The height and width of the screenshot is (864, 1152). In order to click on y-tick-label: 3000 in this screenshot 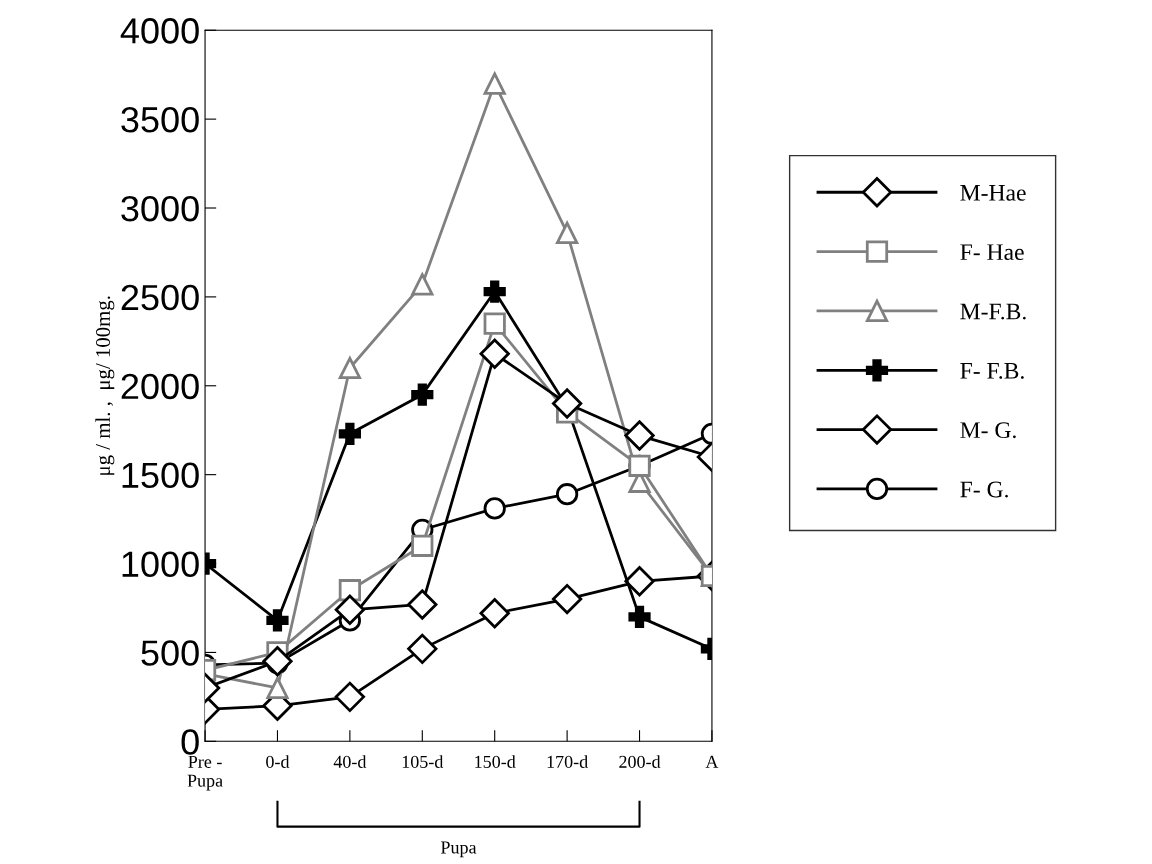, I will do `click(160, 208)`.